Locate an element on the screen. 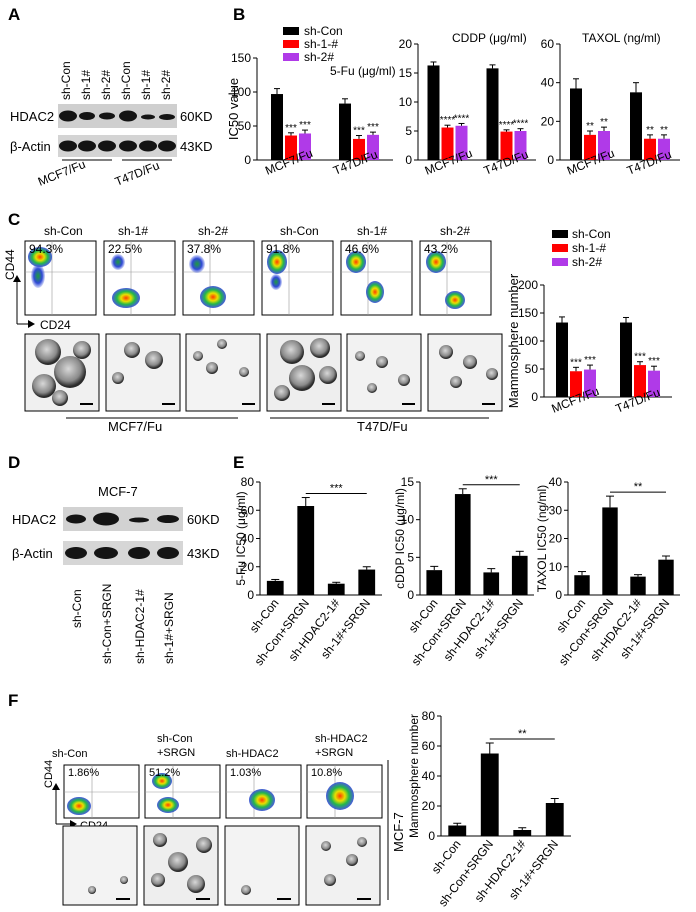 The image size is (696, 912). lane-label: sh-2# is located at coordinates (166, 85).